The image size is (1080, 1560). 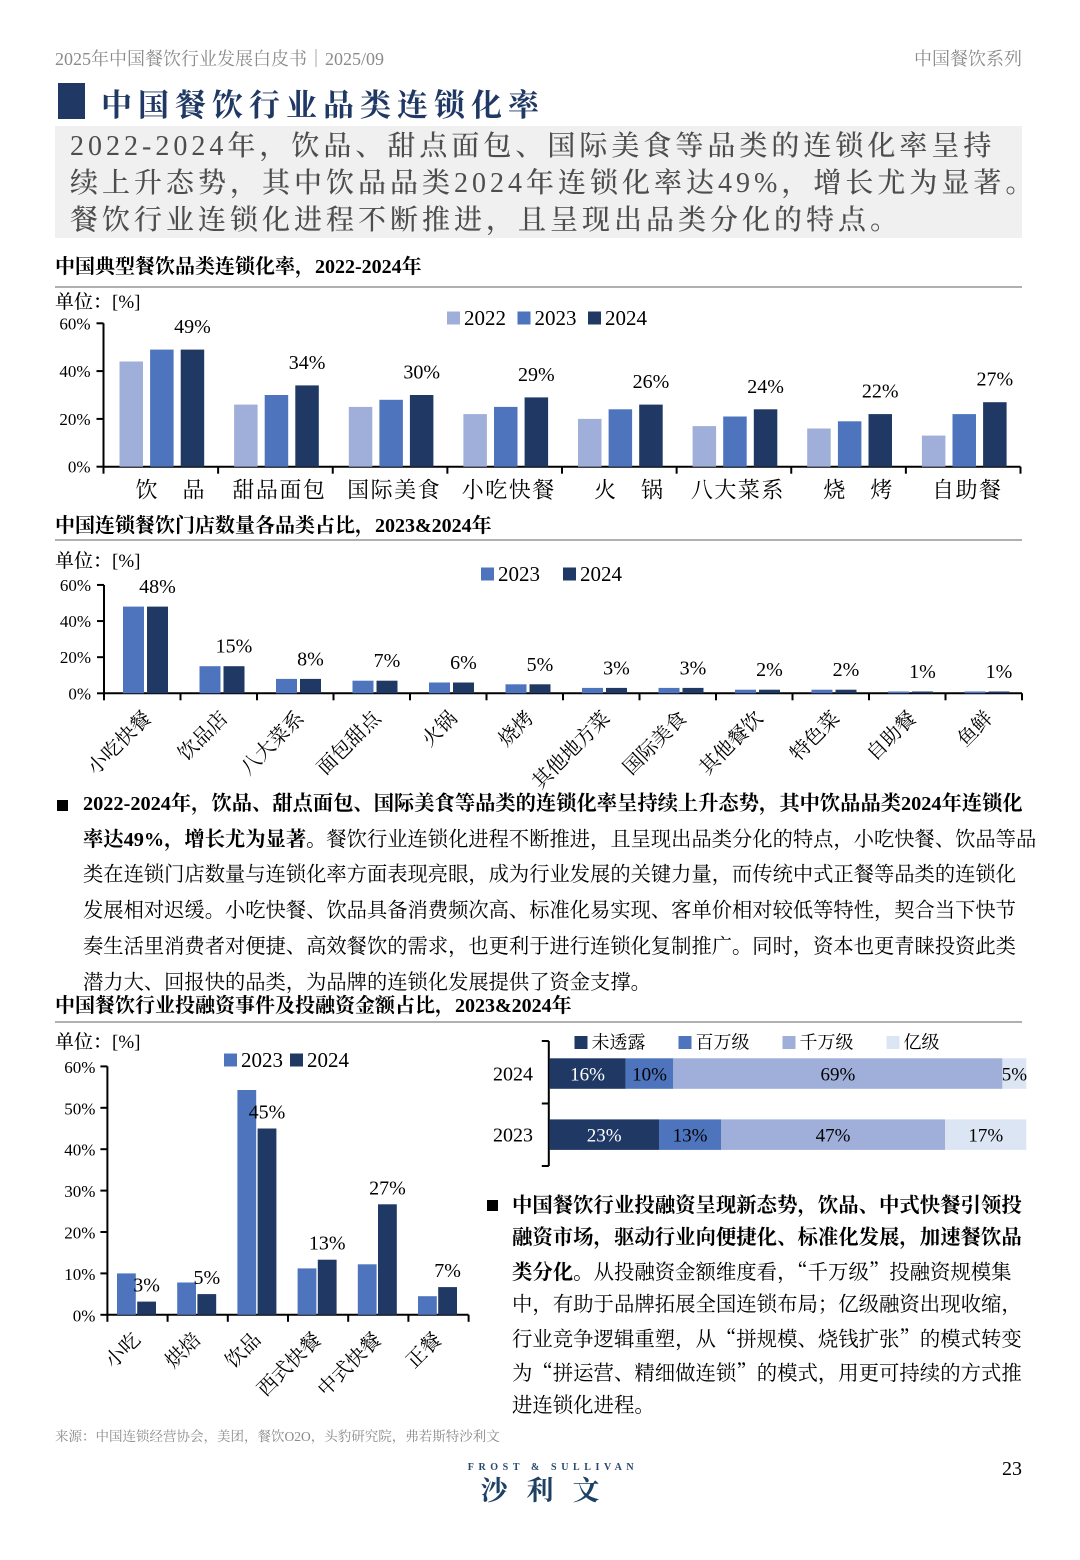 I want to click on svg-text: 亿级, so click(x=922, y=1043).